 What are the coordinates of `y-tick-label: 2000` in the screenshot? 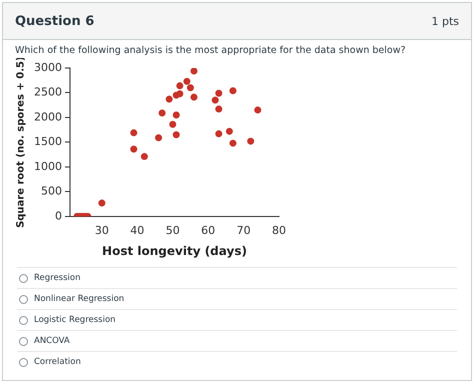 It's located at (48, 117).